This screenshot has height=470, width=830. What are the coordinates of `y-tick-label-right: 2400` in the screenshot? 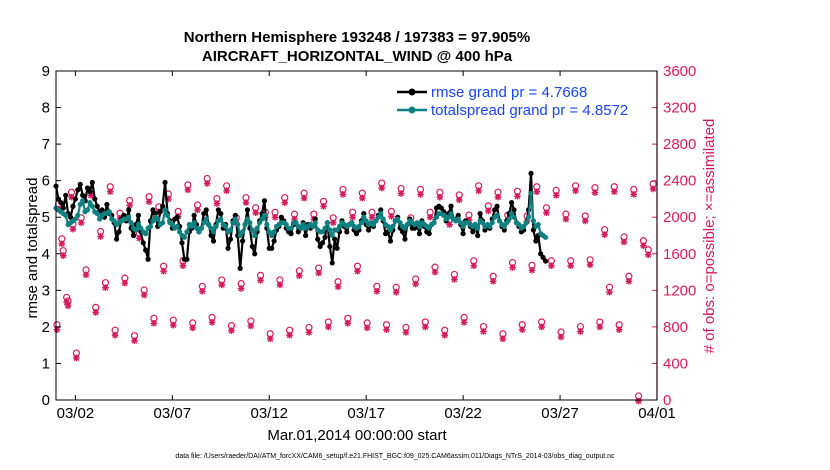 It's located at (679, 181).